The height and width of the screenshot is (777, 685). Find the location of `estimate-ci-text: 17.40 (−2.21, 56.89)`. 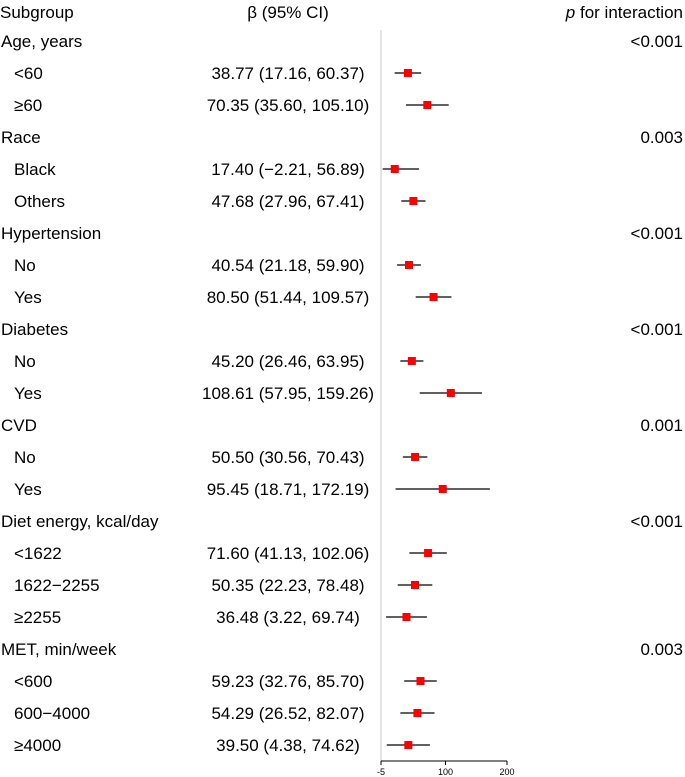

estimate-ci-text: 17.40 (−2.21, 56.89) is located at coordinates (288, 169).